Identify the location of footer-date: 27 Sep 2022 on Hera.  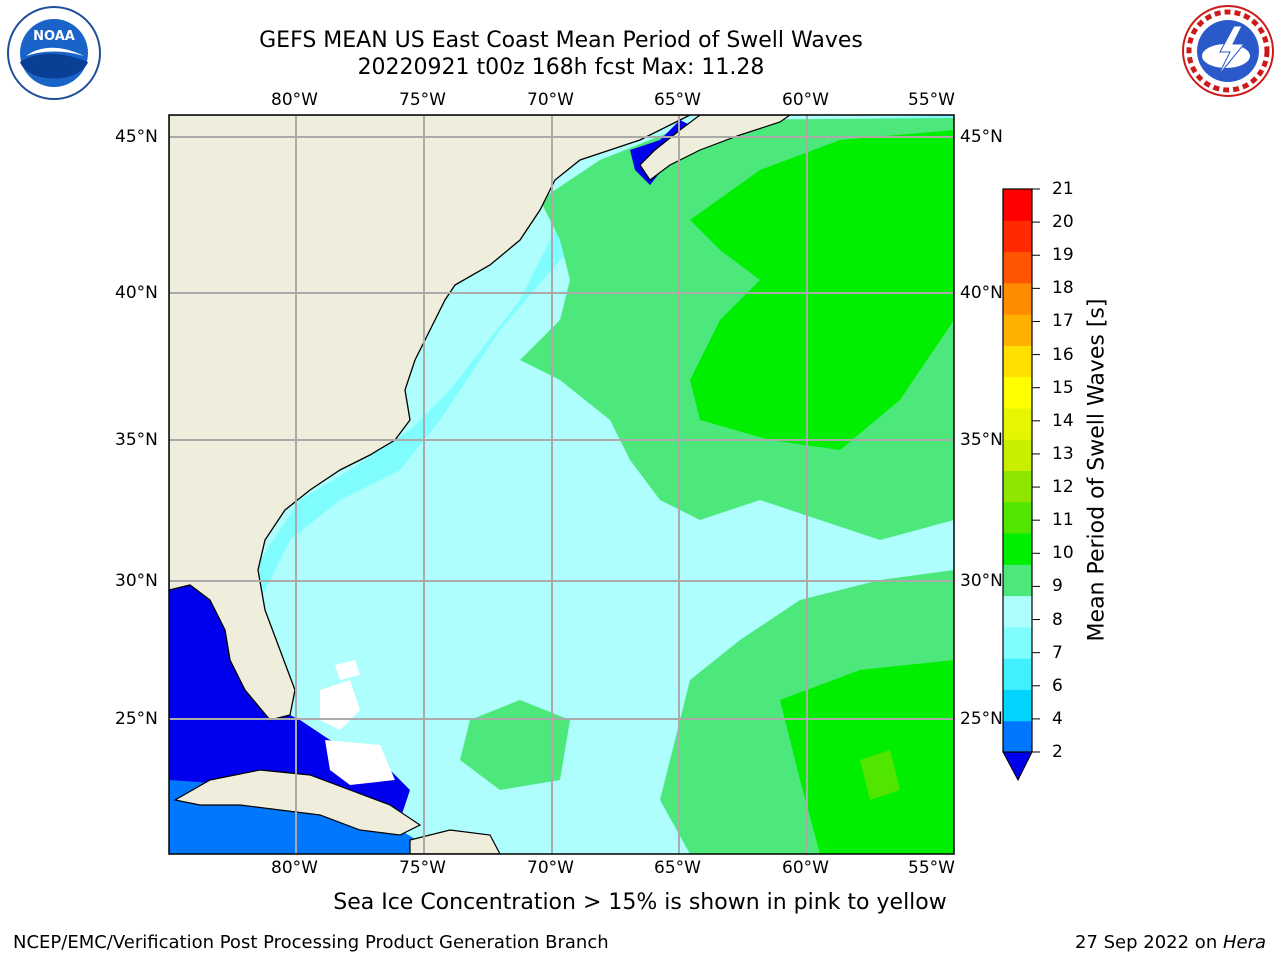
(1170, 942).